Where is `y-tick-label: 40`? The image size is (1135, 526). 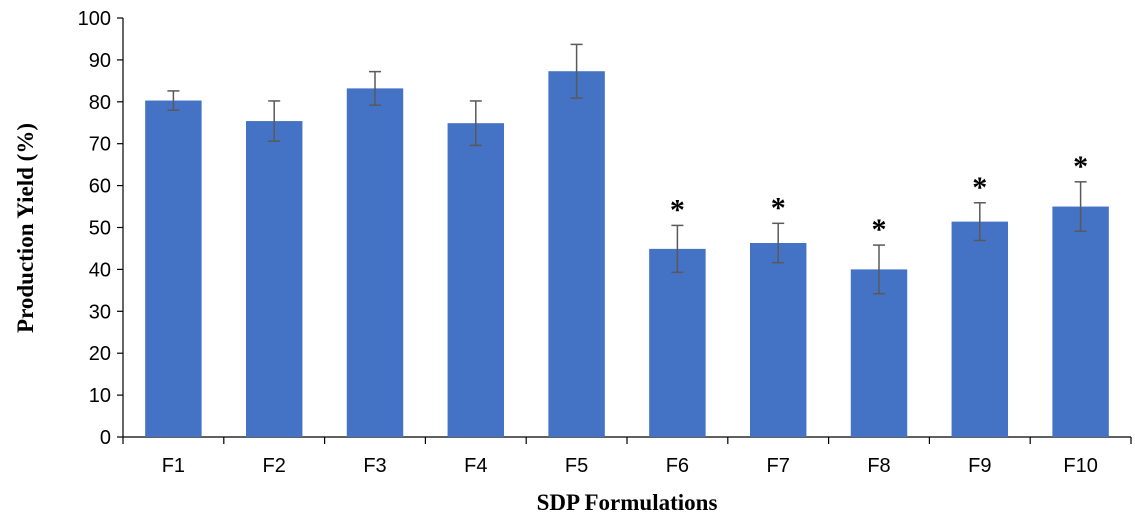 y-tick-label: 40 is located at coordinates (100, 270).